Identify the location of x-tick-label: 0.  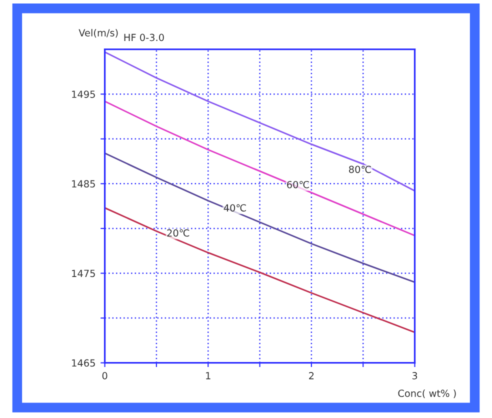
(105, 376).